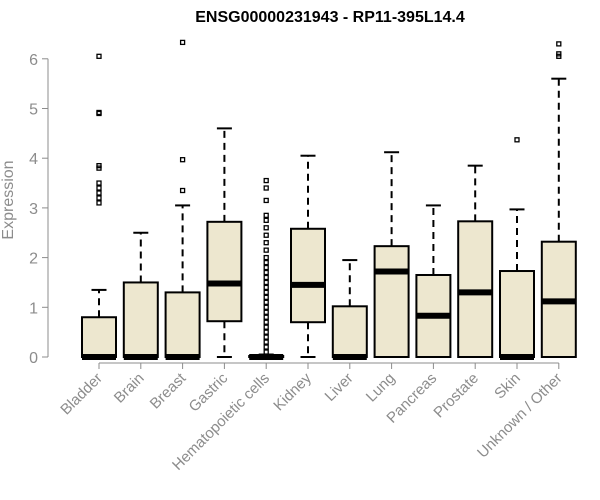 This screenshot has width=600, height=500. I want to click on box-breast, so click(182, 325).